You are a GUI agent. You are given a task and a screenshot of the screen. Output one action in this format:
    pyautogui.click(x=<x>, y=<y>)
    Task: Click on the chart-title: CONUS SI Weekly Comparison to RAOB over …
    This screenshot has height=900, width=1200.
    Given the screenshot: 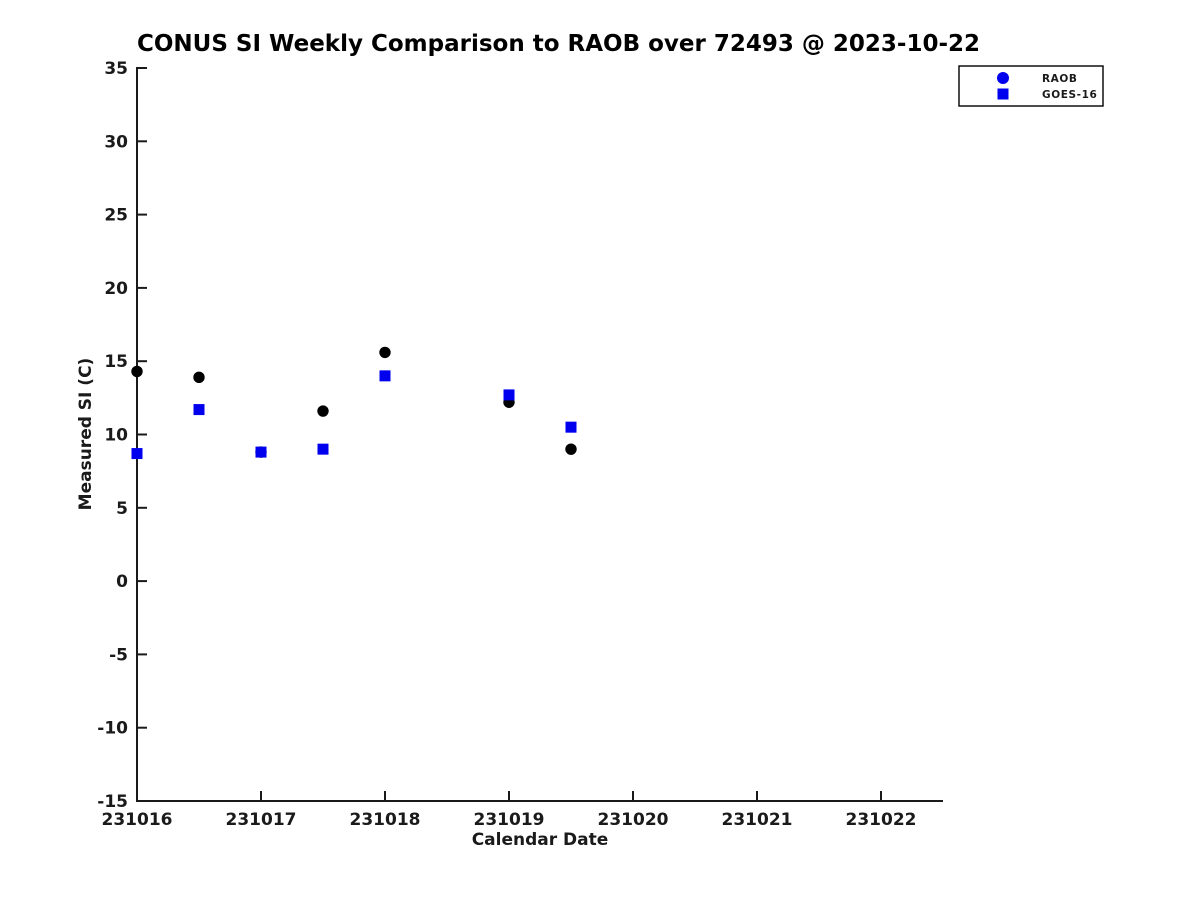 What is the action you would take?
    pyautogui.click(x=559, y=44)
    